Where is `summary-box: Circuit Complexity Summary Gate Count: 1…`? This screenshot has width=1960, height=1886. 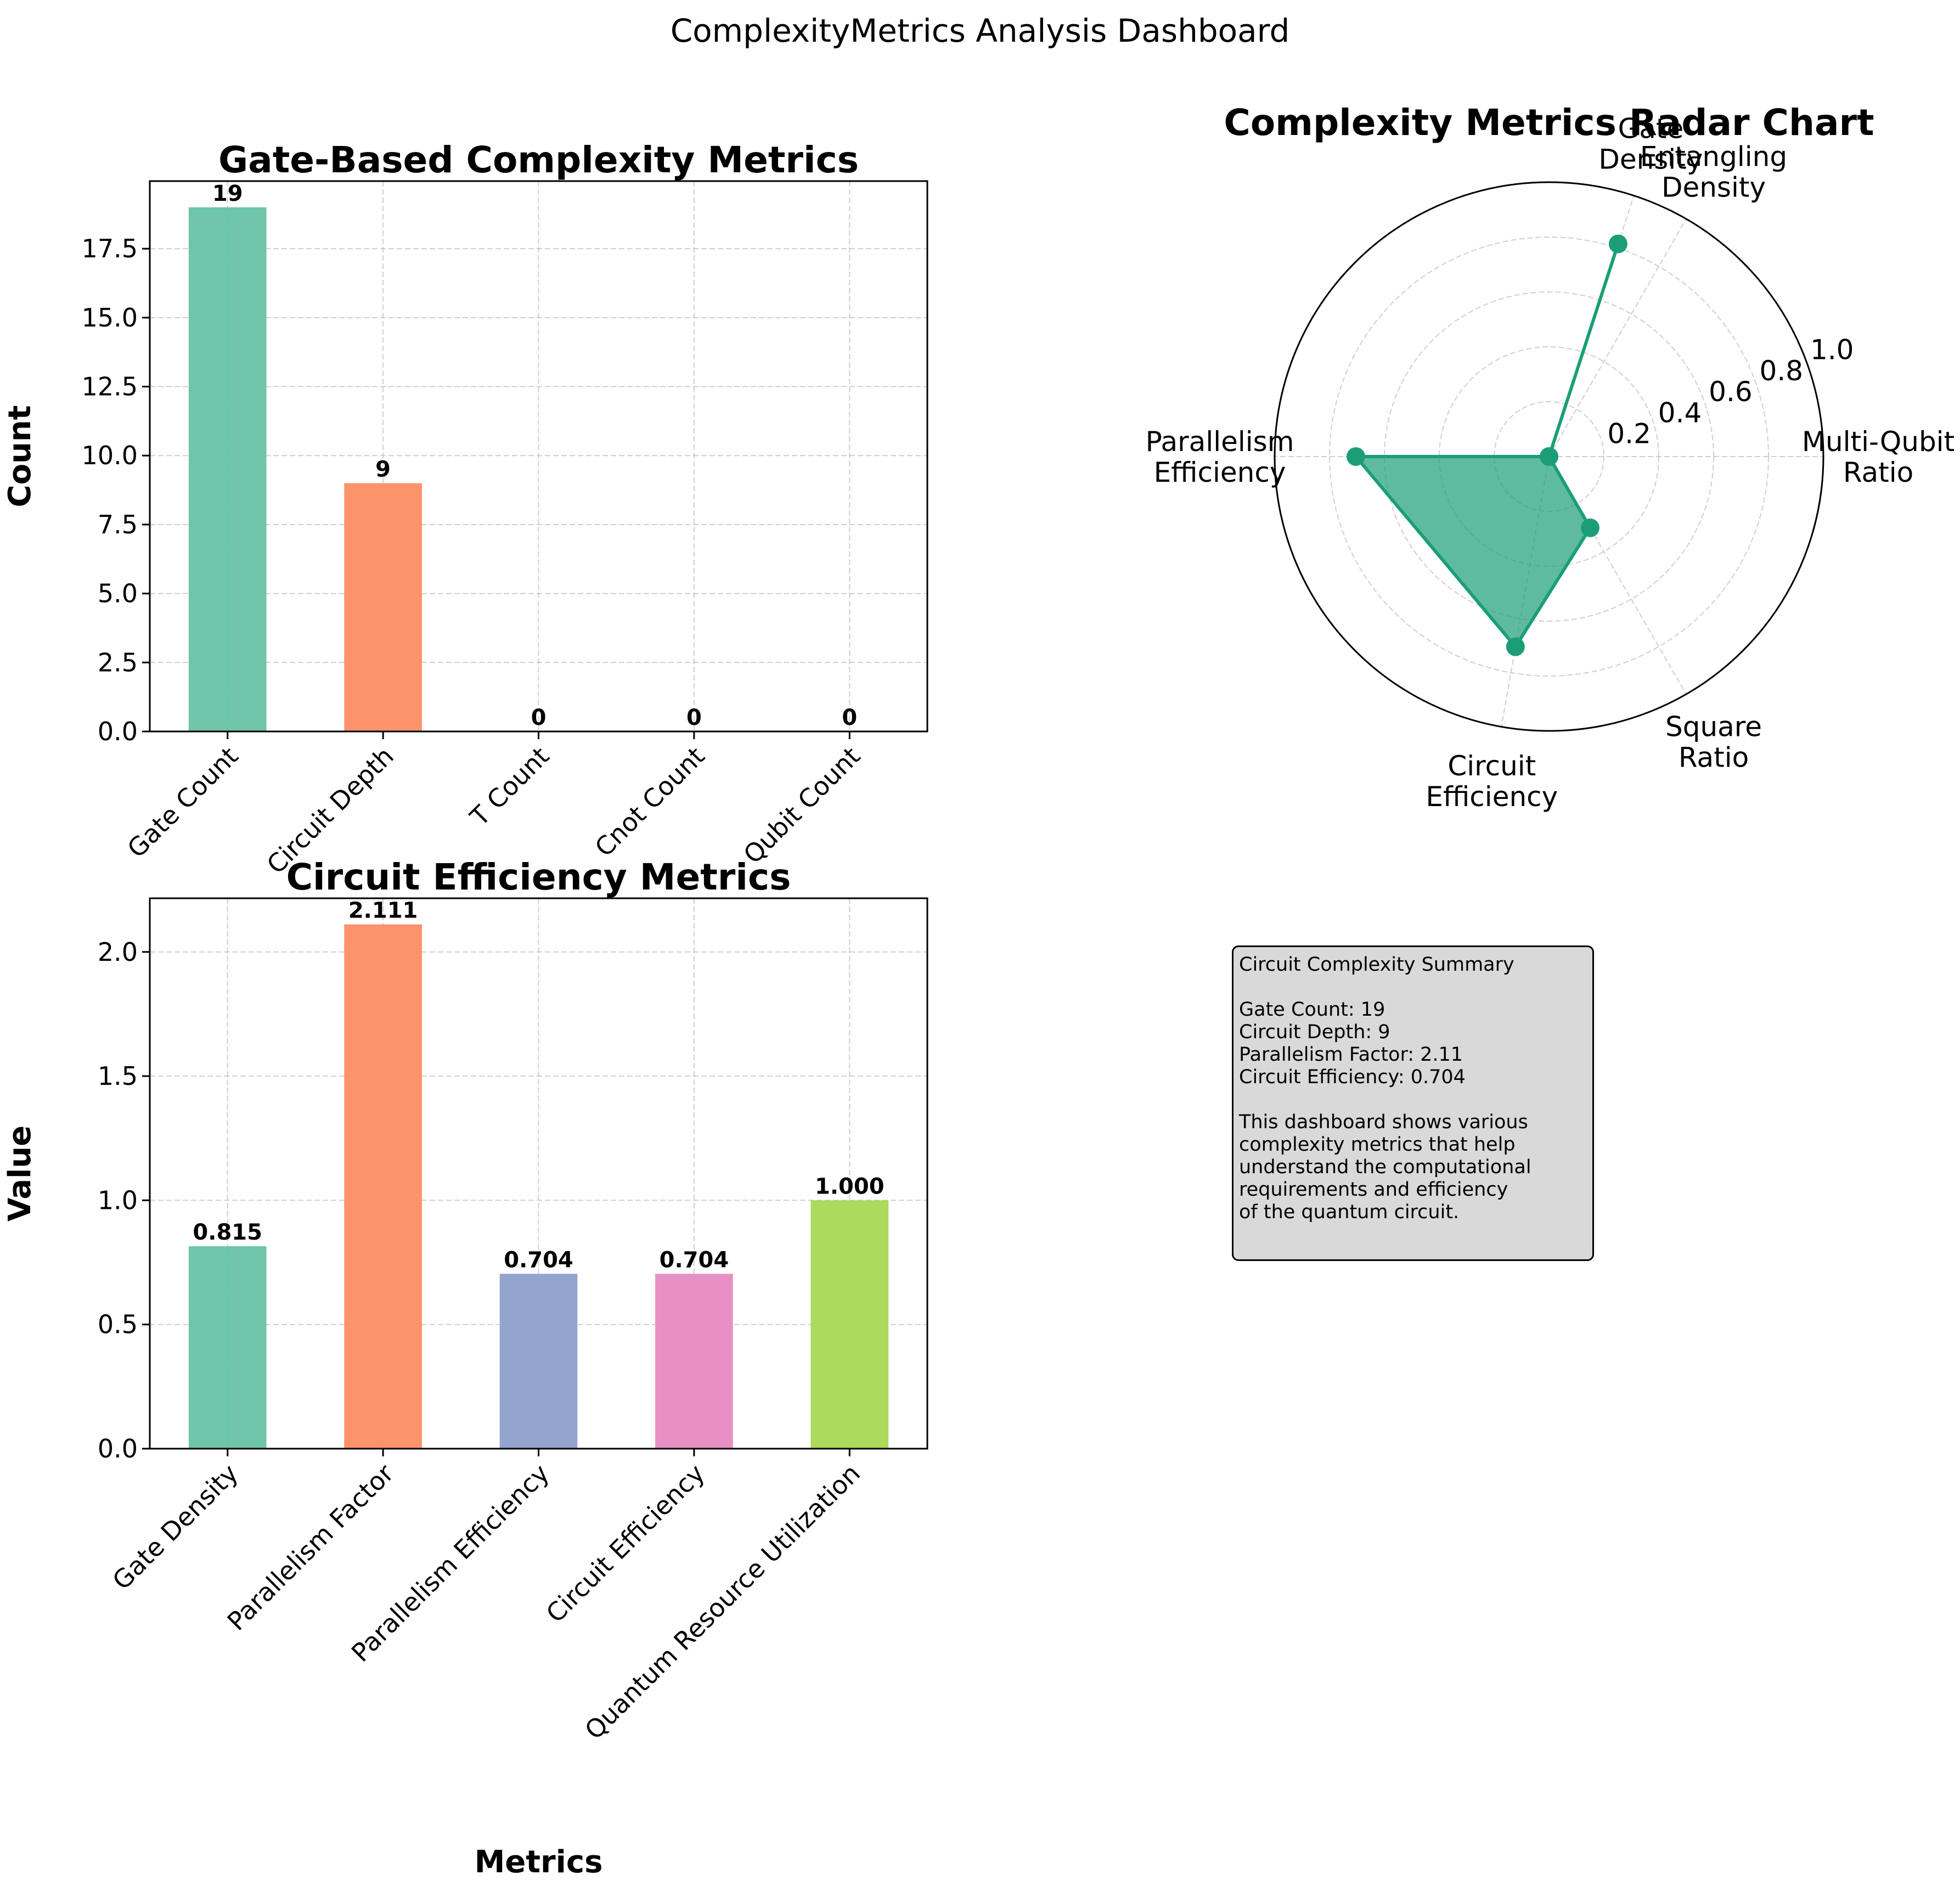
summary-box: Circuit Complexity Summary Gate Count: 1… is located at coordinates (1413, 1103).